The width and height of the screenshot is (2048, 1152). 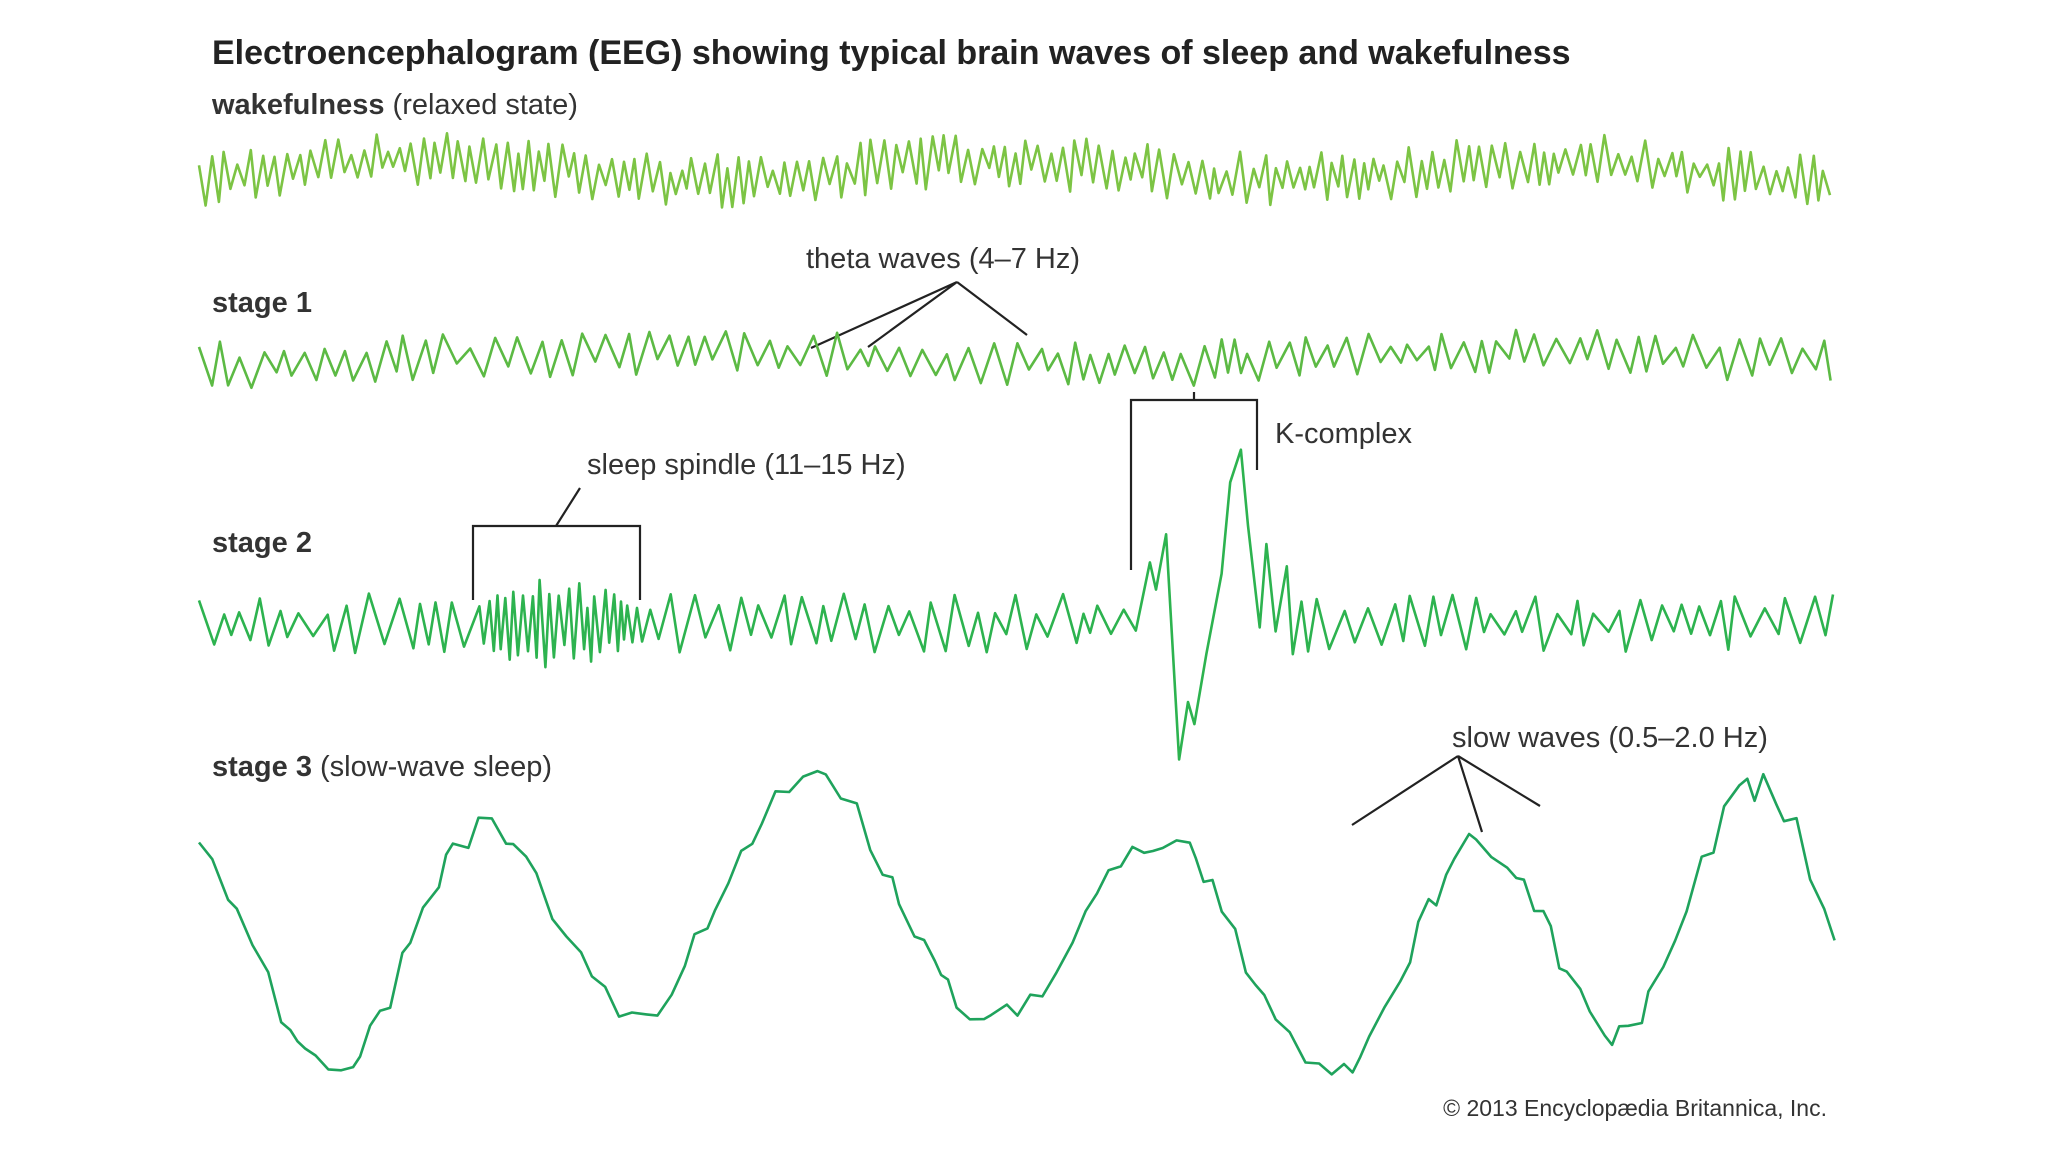 I want to click on annotation: theta waves (4–7 Hz), so click(x=943, y=259).